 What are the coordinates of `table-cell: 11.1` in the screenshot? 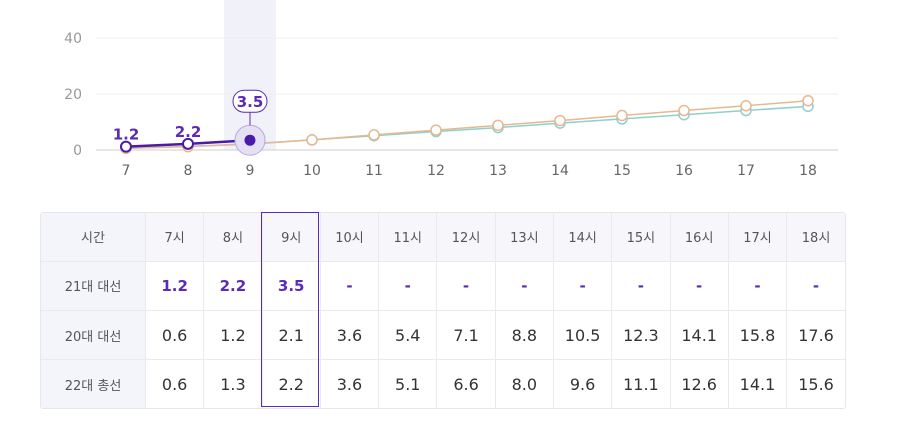 It's located at (641, 383).